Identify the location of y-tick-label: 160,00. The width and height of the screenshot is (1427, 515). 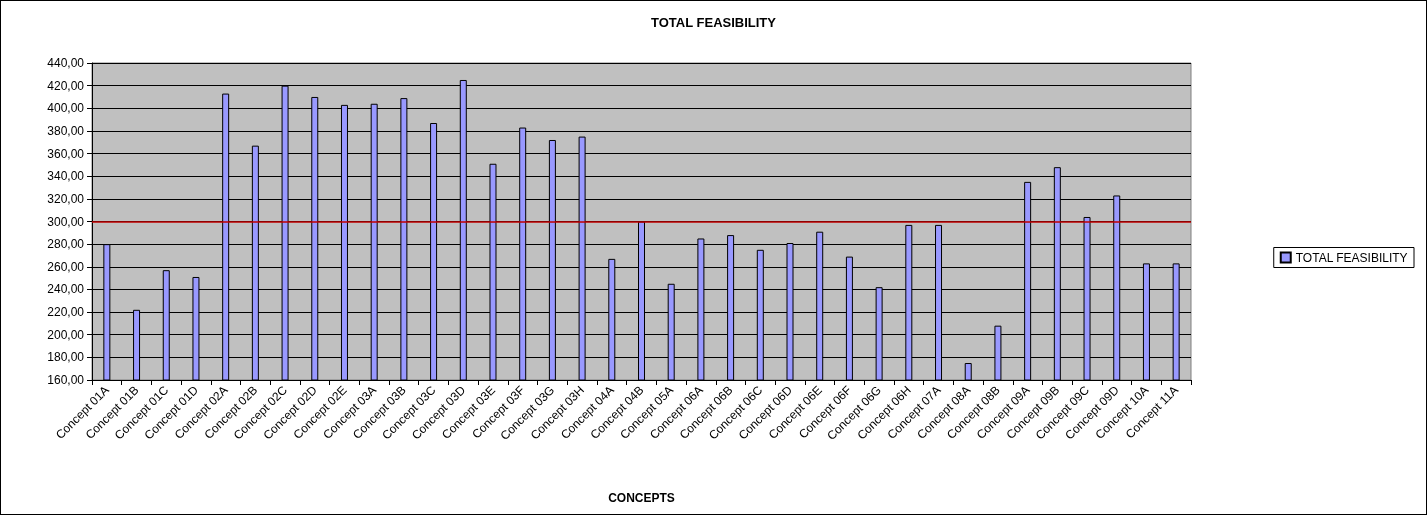
(66, 380).